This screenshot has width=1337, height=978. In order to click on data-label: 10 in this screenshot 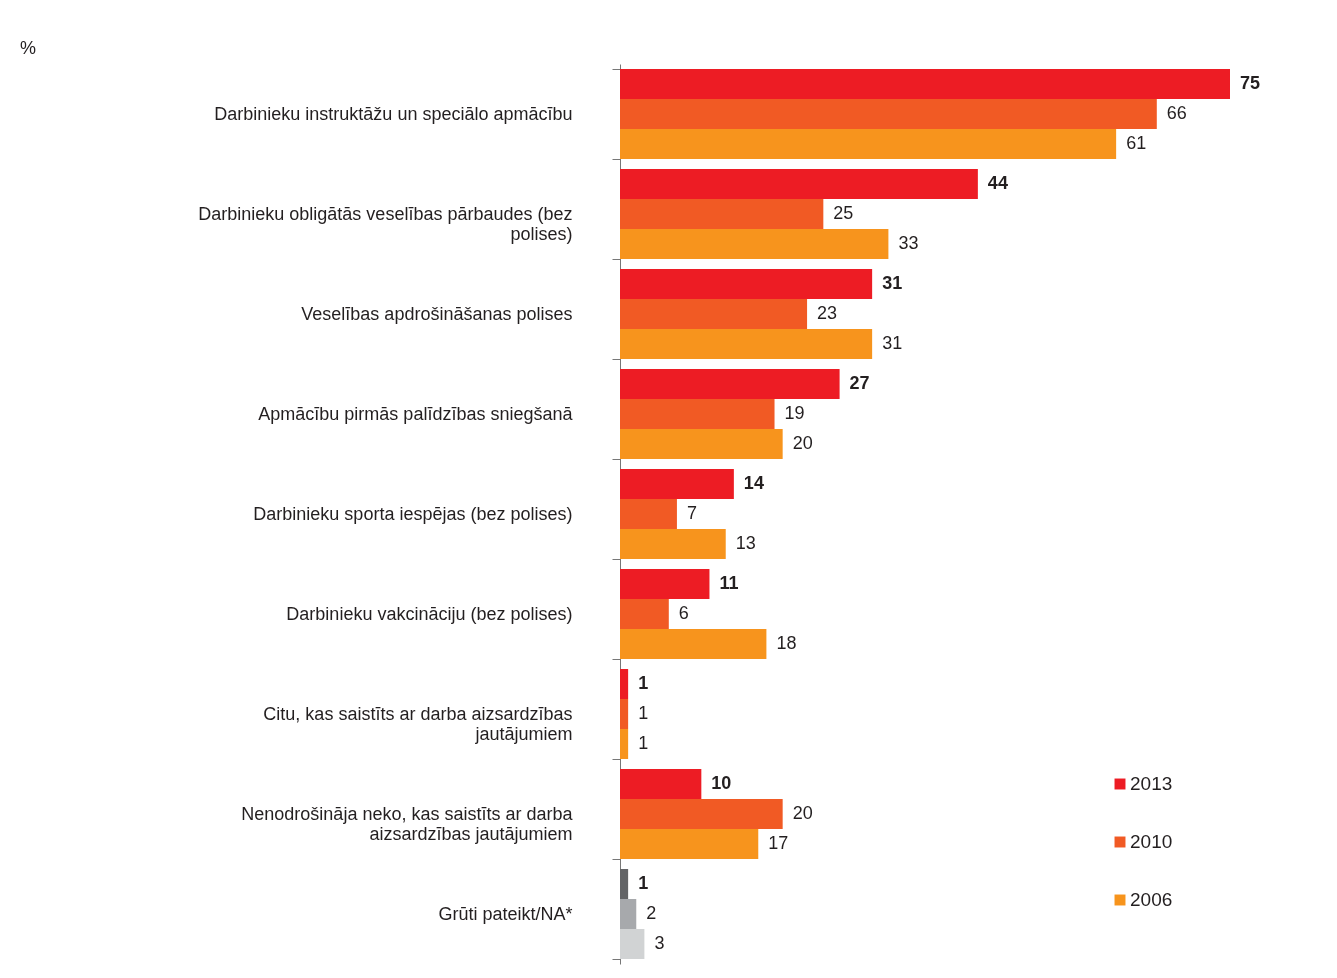, I will do `click(721, 783)`.